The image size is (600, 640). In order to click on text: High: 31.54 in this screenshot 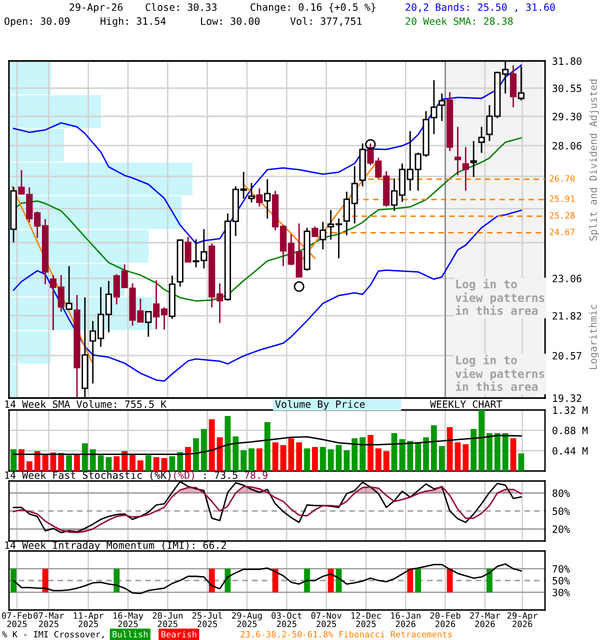, I will do `click(133, 22)`.